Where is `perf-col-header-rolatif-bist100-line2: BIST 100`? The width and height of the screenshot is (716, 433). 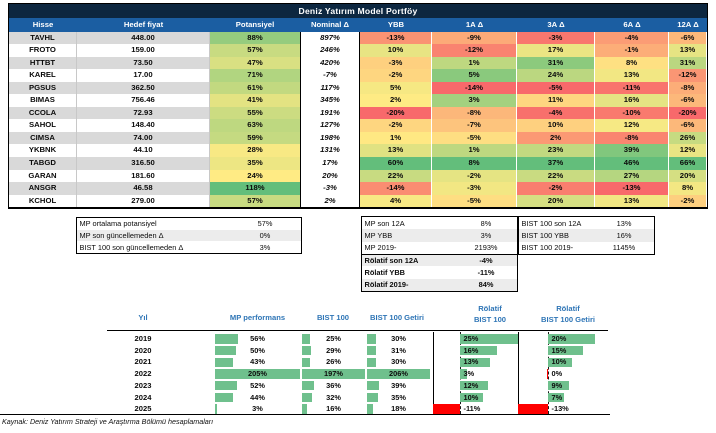 perf-col-header-rolatif-bist100-line2: BIST 100 is located at coordinates (490, 319).